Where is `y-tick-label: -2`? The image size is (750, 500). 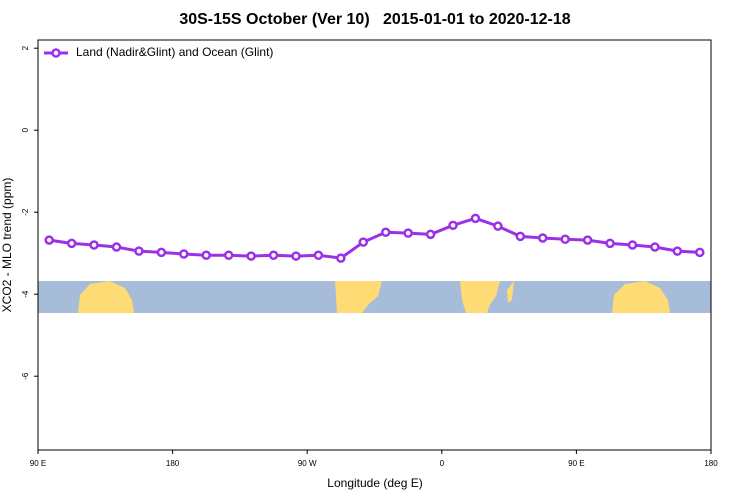
y-tick-label: -2 is located at coordinates (25, 212).